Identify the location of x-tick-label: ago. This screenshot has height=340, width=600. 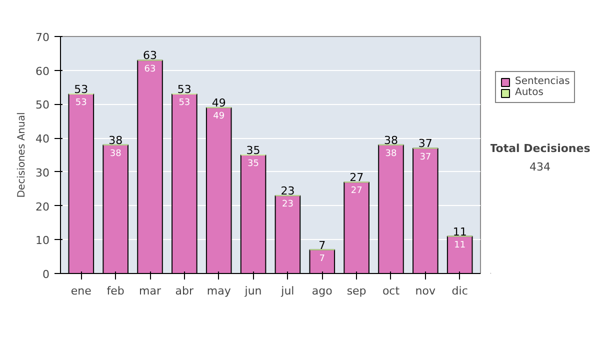
(322, 291).